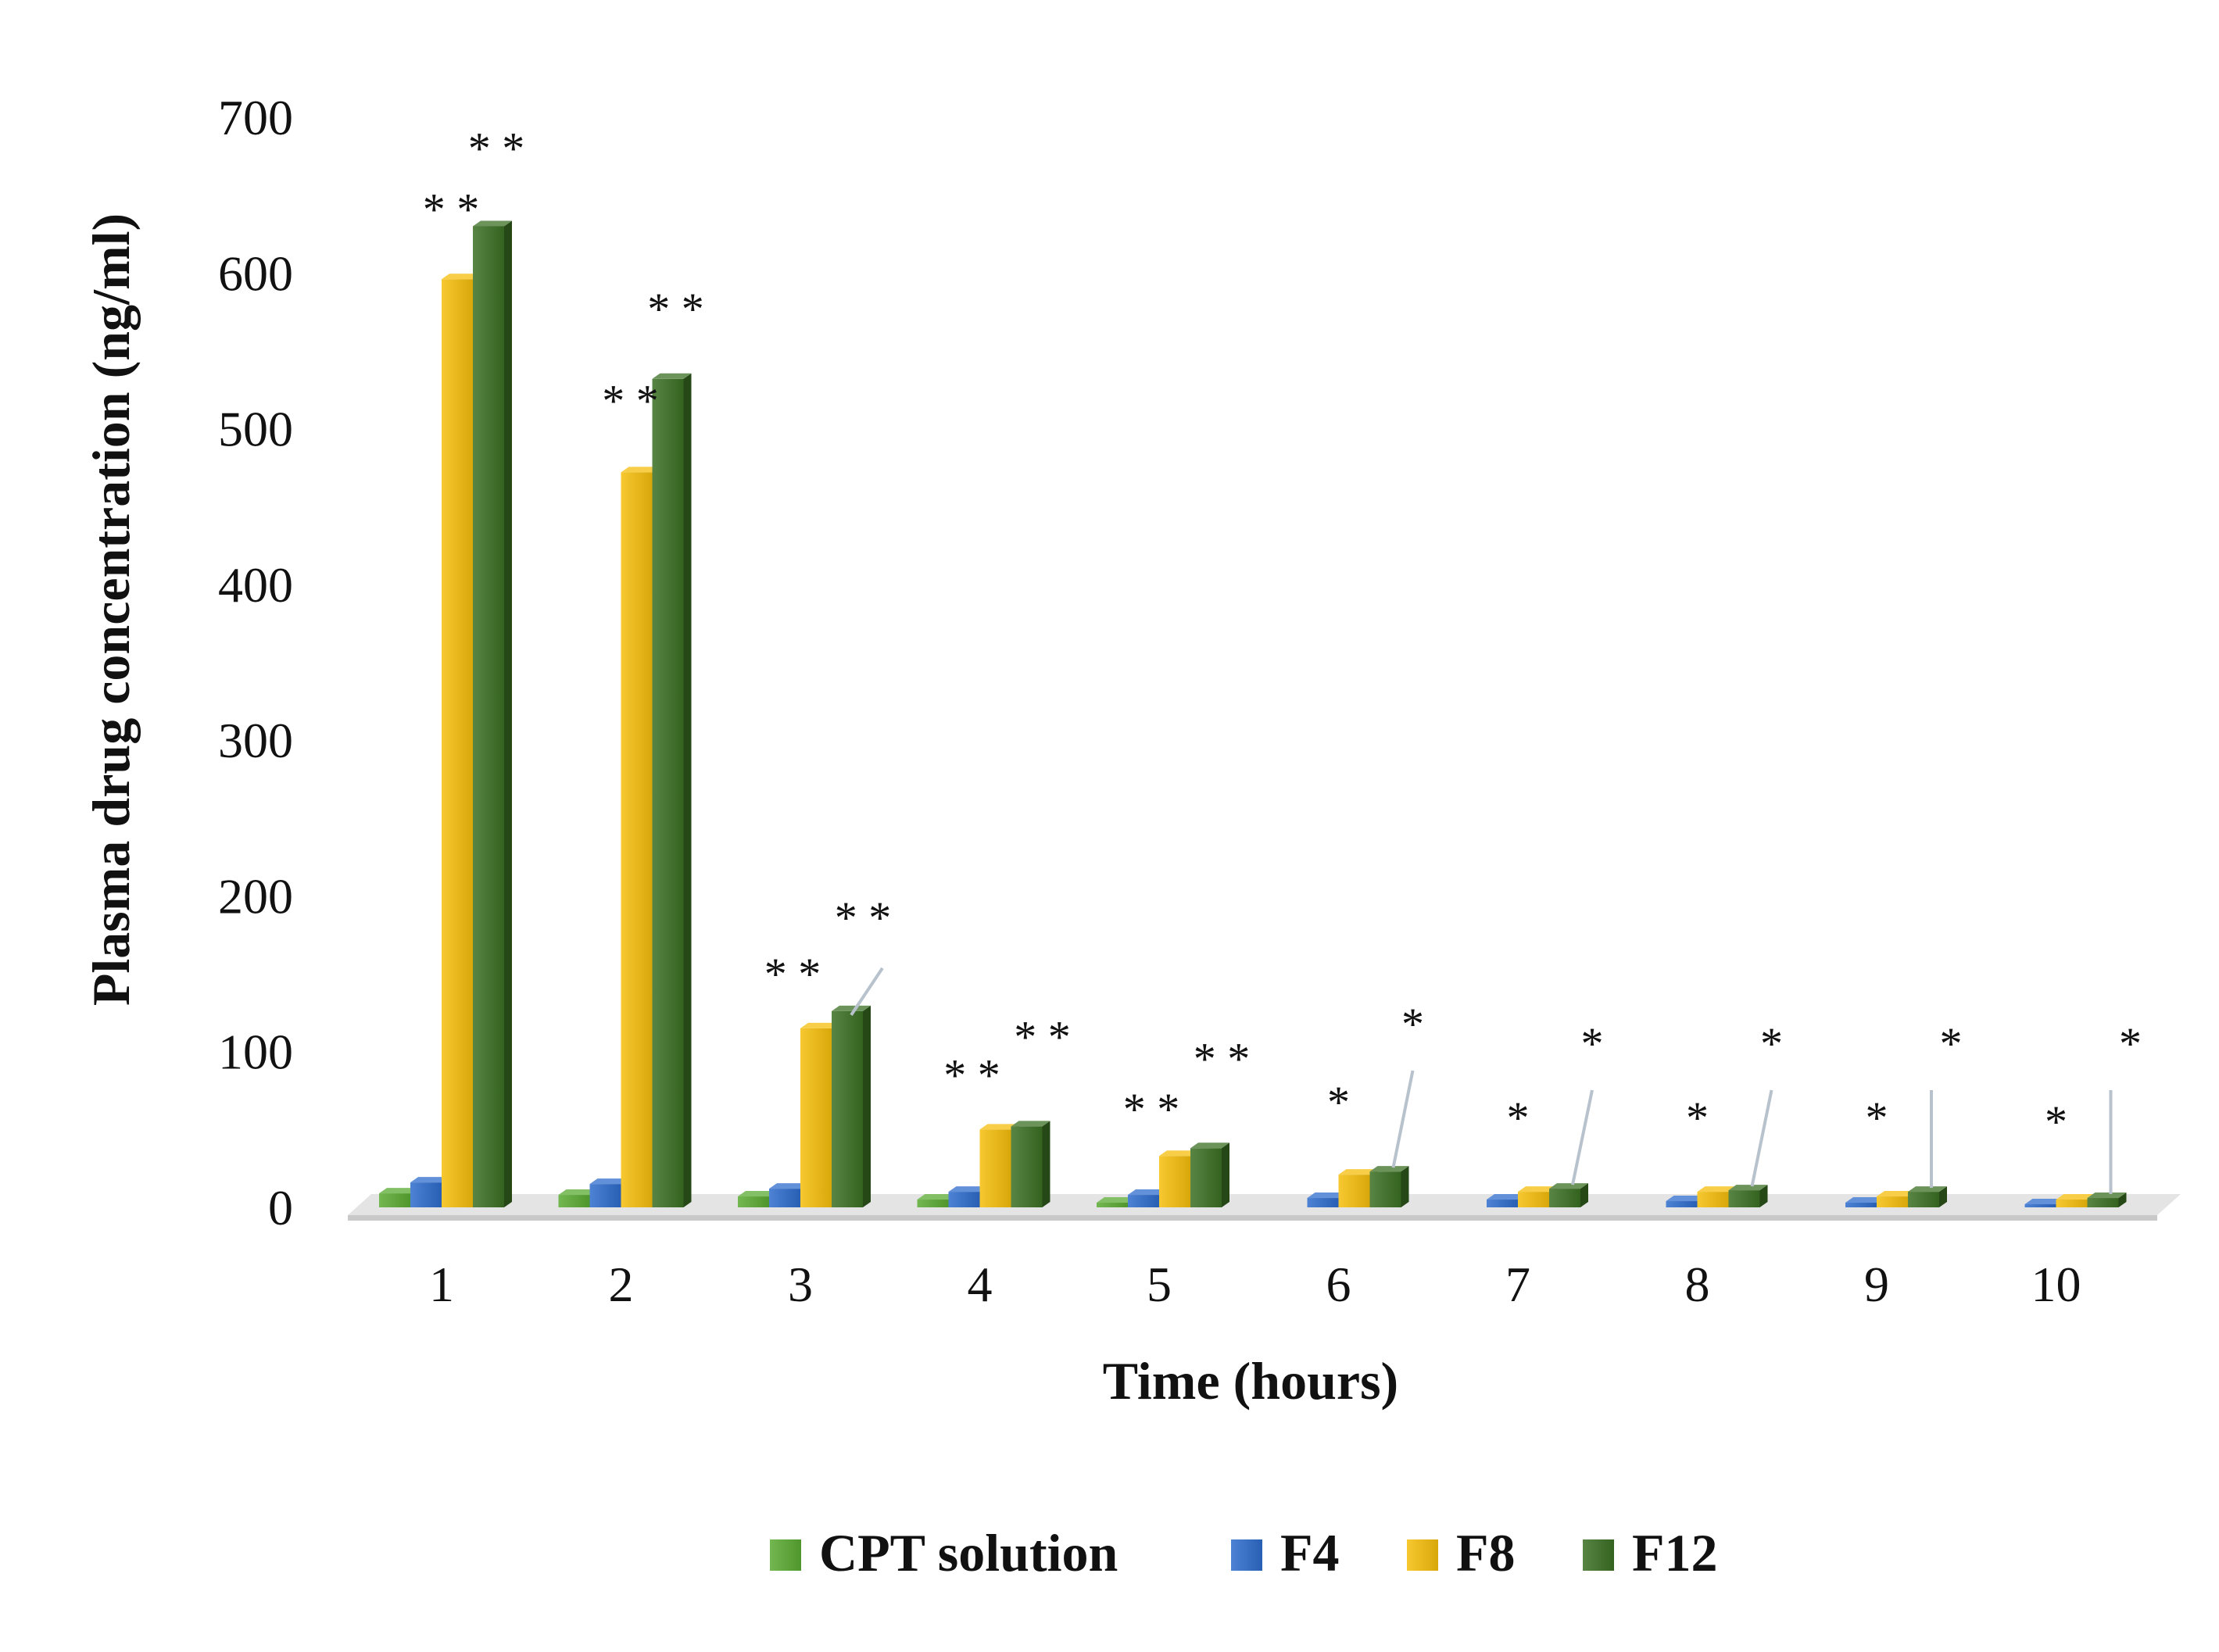  I want to click on y-tick-label: 700, so click(255, 117).